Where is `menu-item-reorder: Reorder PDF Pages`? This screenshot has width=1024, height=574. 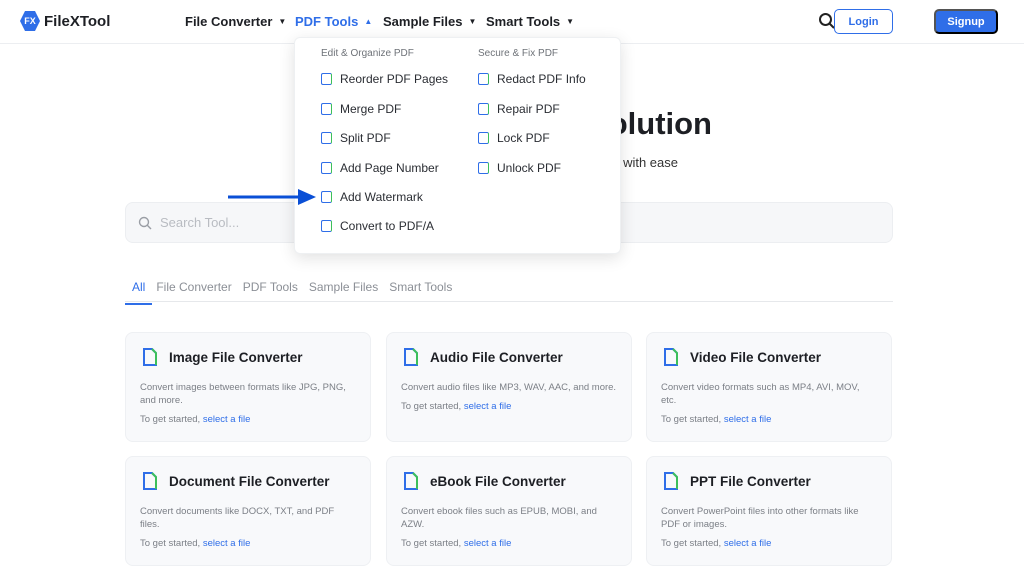 menu-item-reorder: Reorder PDF Pages is located at coordinates (384, 79).